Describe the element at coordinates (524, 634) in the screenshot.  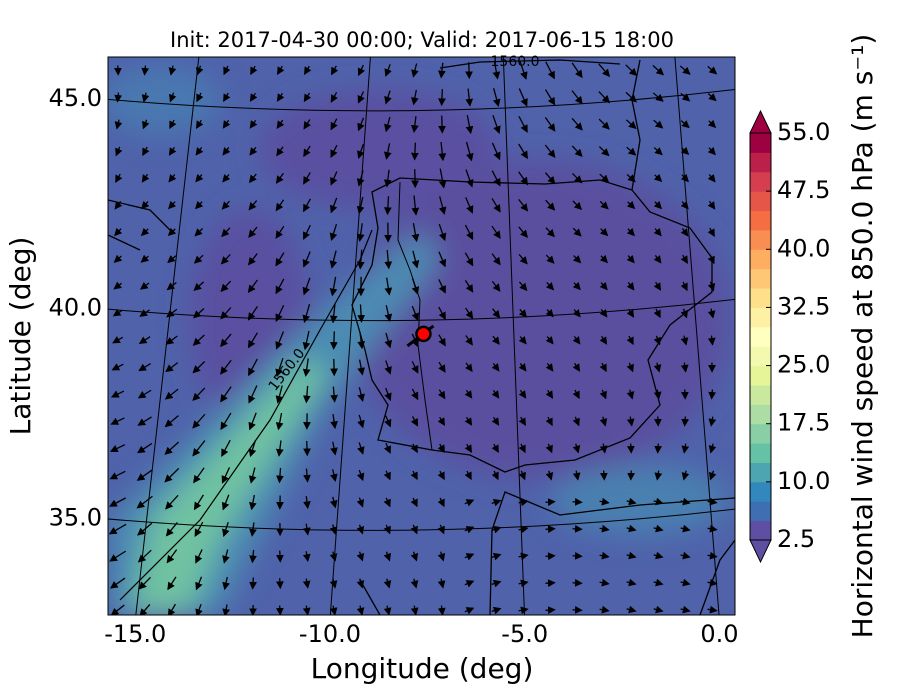
I see `x-tick-label: -5.0` at that location.